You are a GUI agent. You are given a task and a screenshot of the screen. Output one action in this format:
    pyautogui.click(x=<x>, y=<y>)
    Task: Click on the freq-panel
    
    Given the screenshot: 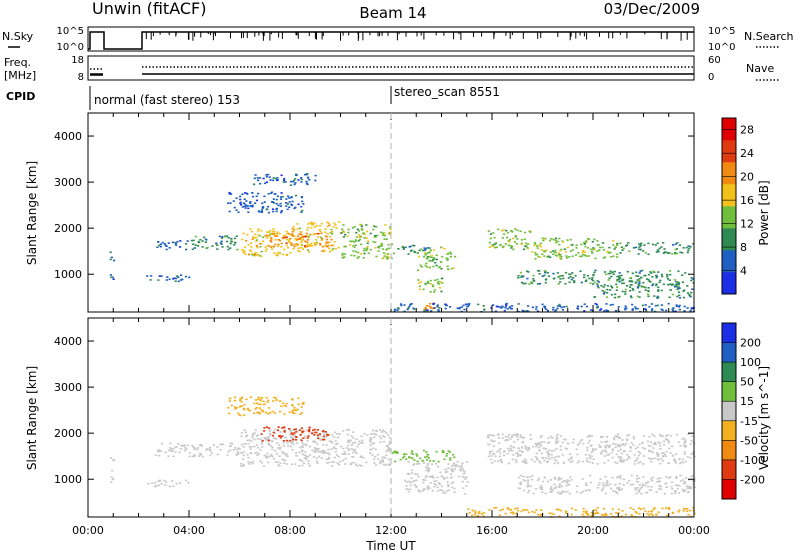 What is the action you would take?
    pyautogui.click(x=391, y=68)
    